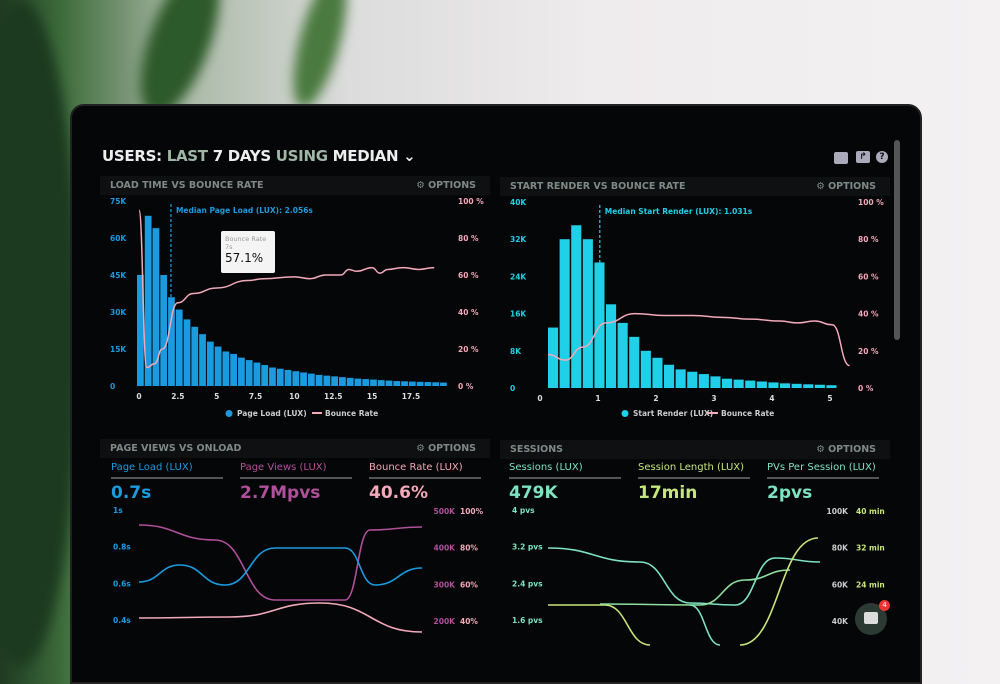  What do you see at coordinates (255, 396) in the screenshot?
I see `x-tick-label: 7.5` at bounding box center [255, 396].